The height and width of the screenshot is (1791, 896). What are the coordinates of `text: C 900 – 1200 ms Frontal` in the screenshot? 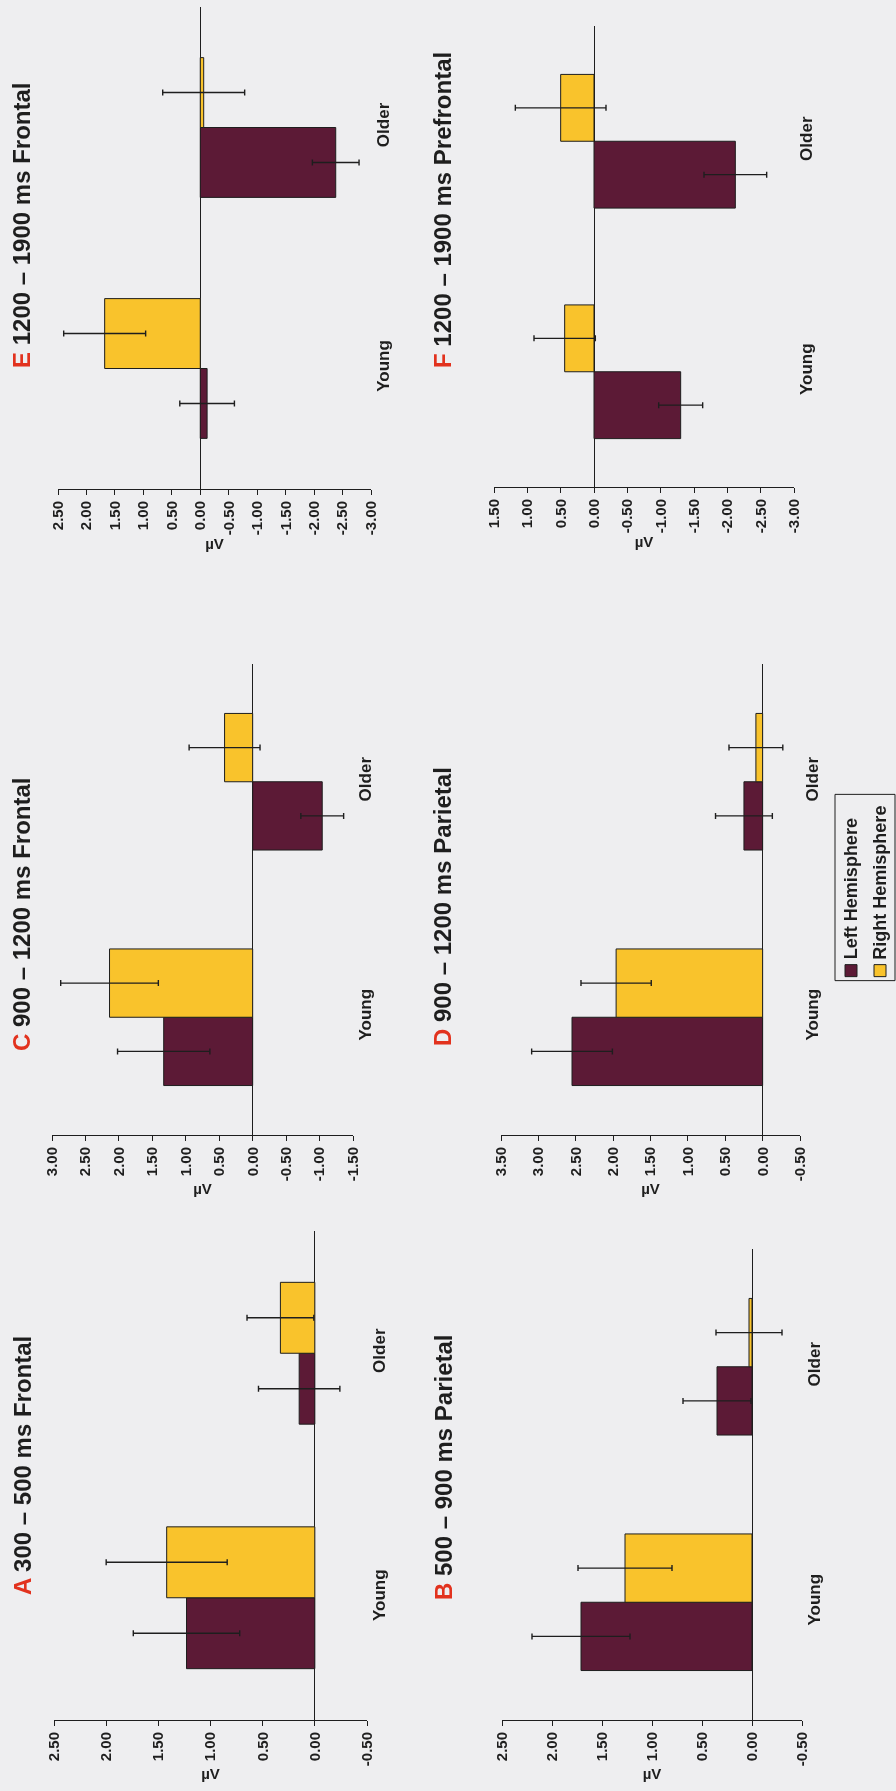 It's located at (21, 914).